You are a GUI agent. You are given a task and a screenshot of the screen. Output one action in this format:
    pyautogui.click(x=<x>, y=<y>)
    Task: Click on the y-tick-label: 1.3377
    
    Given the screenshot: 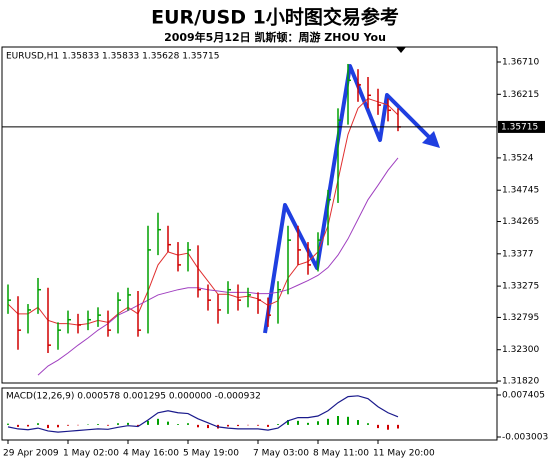 What is the action you would take?
    pyautogui.click(x=518, y=254)
    